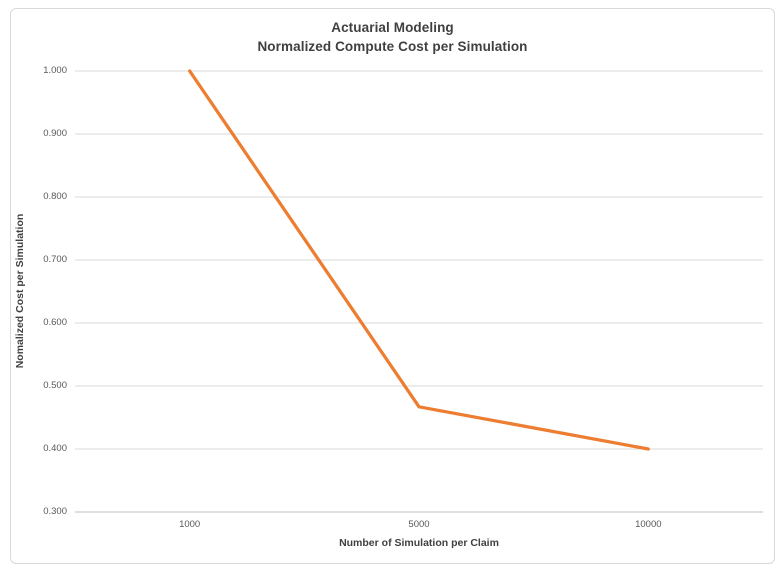 The height and width of the screenshot is (573, 780). I want to click on y-tick-label: 0.700, so click(55, 259).